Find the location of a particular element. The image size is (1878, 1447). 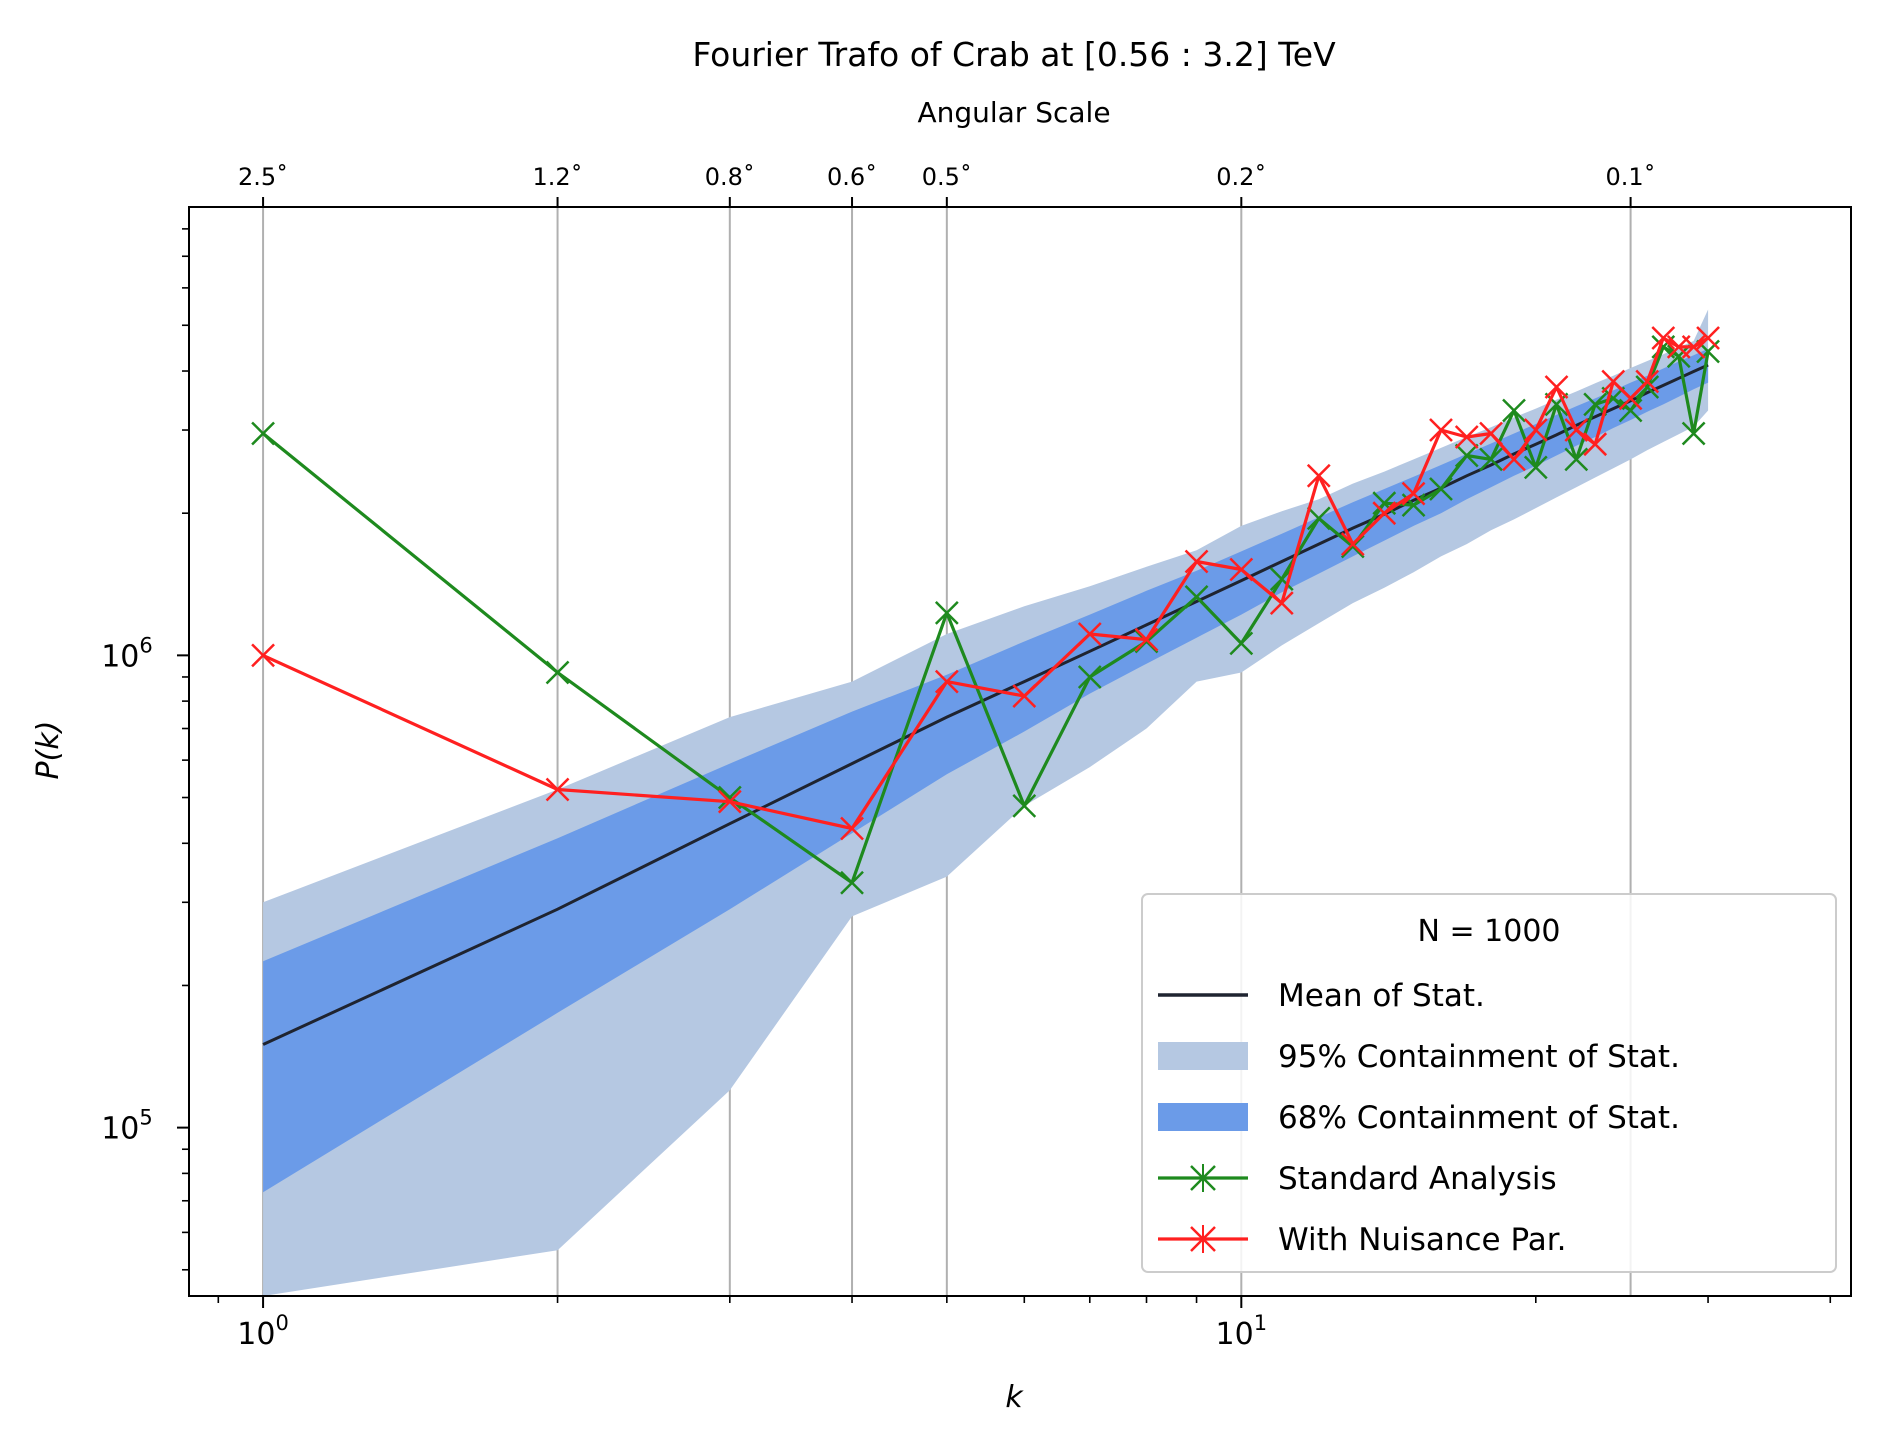

top-tick-label-1: 1.2˚ is located at coordinates (557, 177).